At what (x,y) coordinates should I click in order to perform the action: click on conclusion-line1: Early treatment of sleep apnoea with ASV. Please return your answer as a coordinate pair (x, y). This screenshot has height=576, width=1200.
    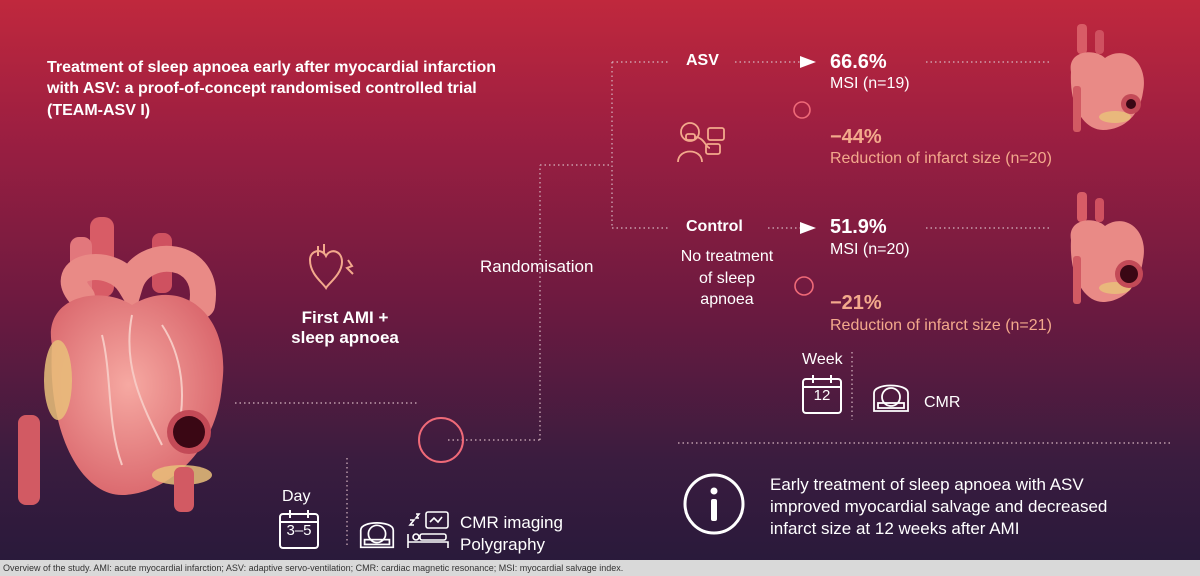
    Looking at the image, I should click on (927, 484).